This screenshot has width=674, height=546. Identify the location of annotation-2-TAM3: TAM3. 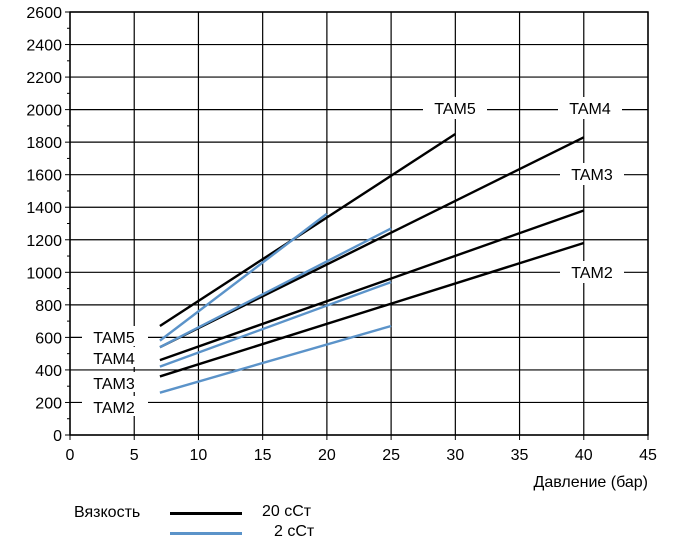
(114, 384).